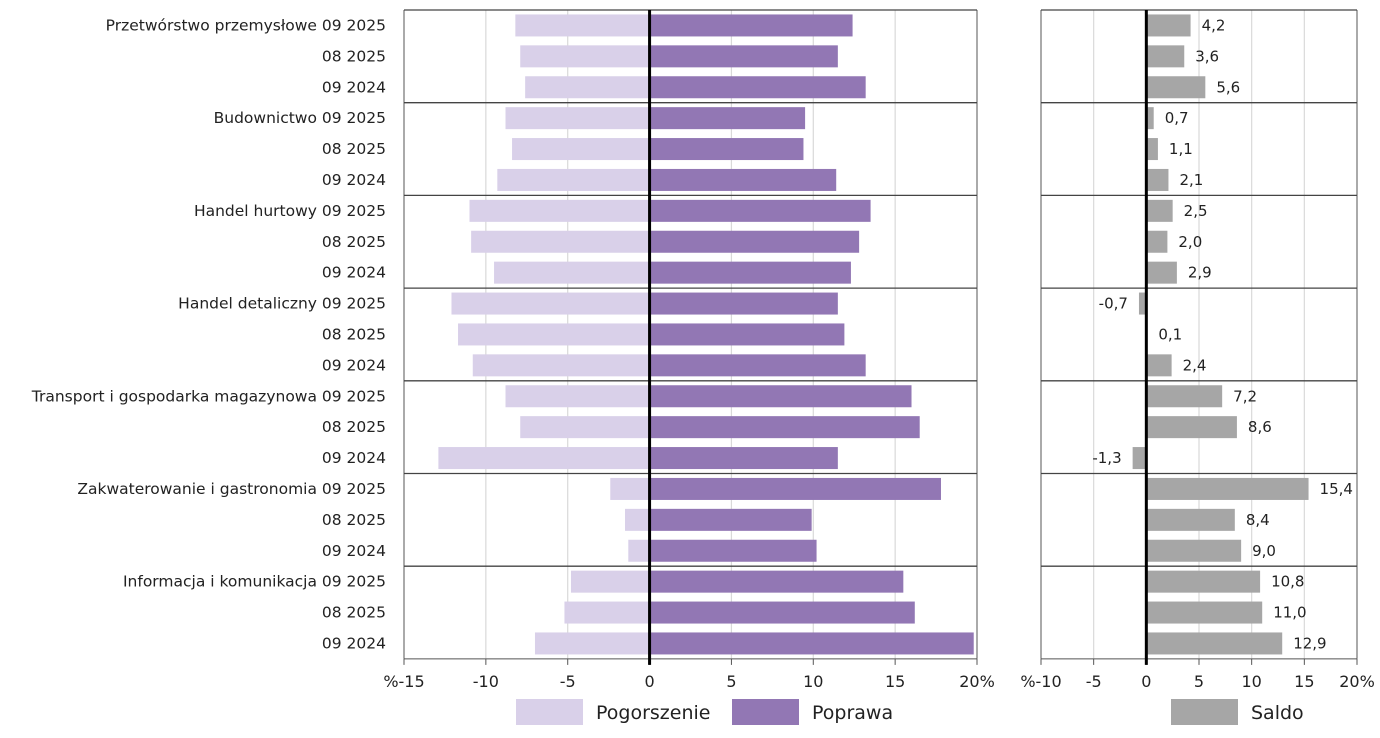 The width and height of the screenshot is (1380, 738). What do you see at coordinates (1106, 458) in the screenshot?
I see `data-label-saldo: -1,3` at bounding box center [1106, 458].